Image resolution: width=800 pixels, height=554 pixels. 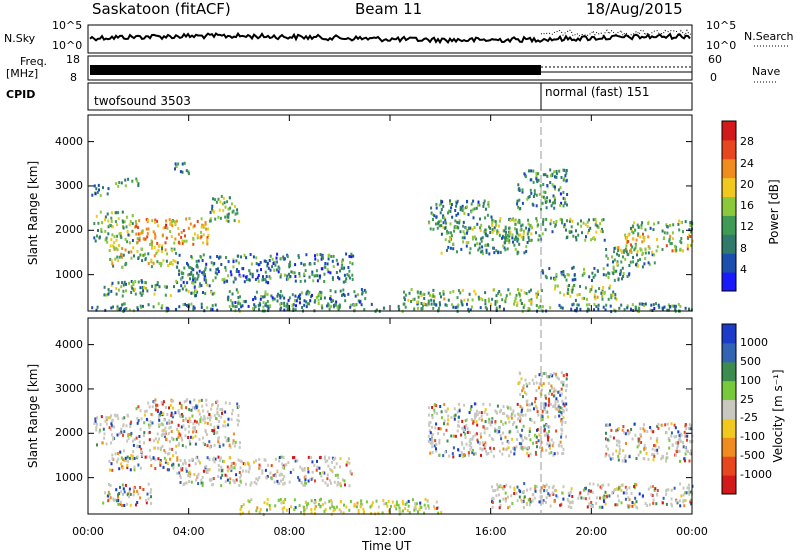 I want to click on freq-tick-high: 18, so click(x=73, y=59).